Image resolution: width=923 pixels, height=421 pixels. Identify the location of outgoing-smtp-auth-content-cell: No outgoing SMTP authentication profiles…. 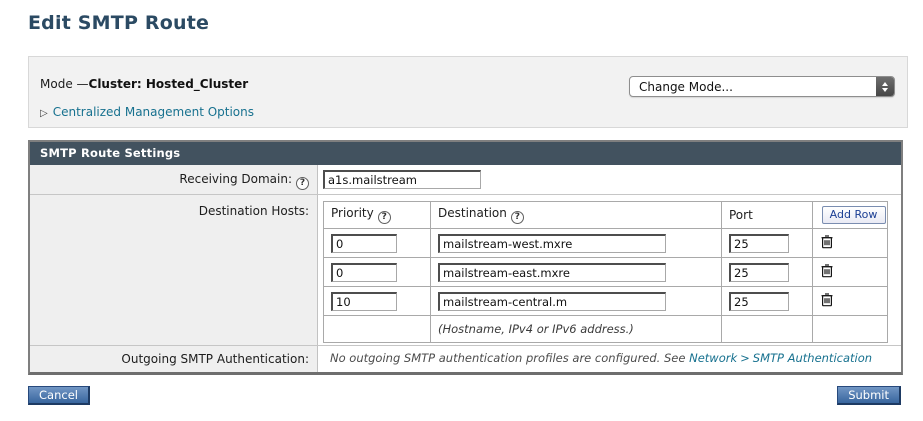
(609, 359).